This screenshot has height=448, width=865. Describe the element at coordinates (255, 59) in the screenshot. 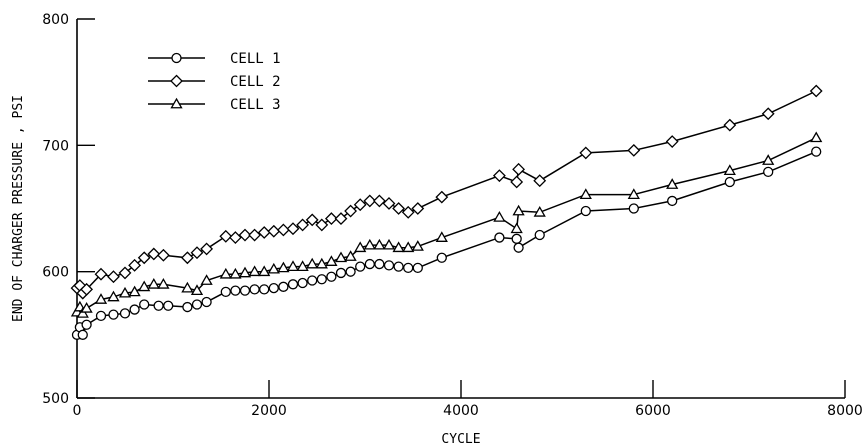

I see `legend-label: CELL 1` at that location.